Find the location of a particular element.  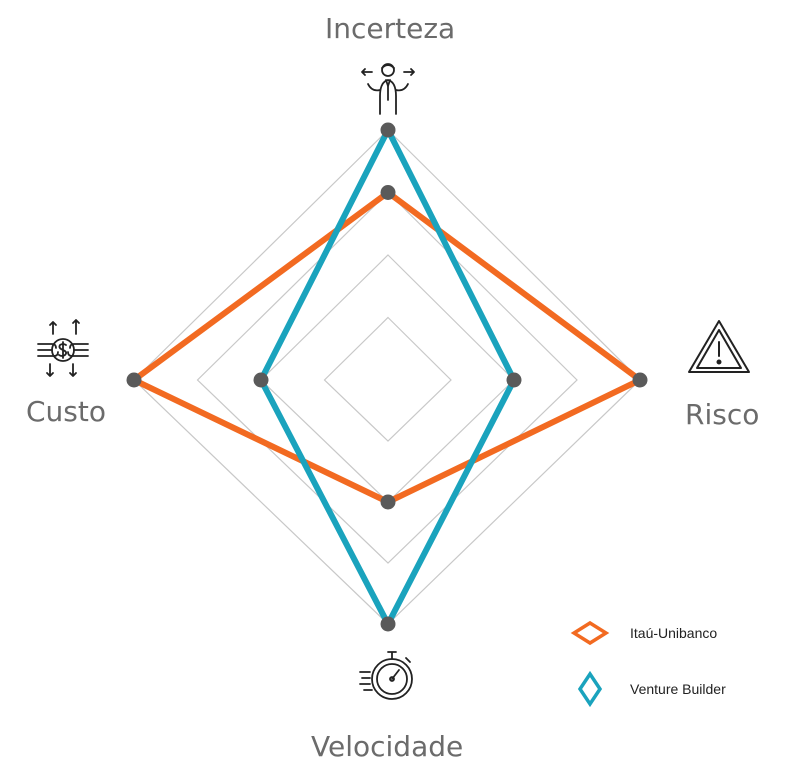

axis-label-risco: Risco is located at coordinates (722, 414).